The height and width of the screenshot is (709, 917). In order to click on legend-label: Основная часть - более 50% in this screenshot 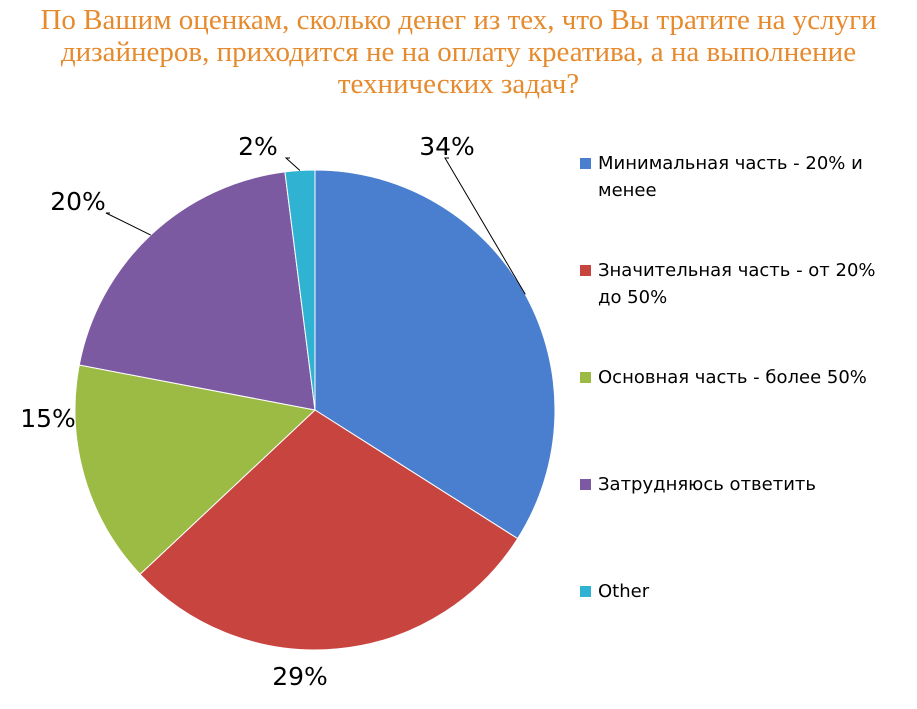, I will do `click(732, 377)`.